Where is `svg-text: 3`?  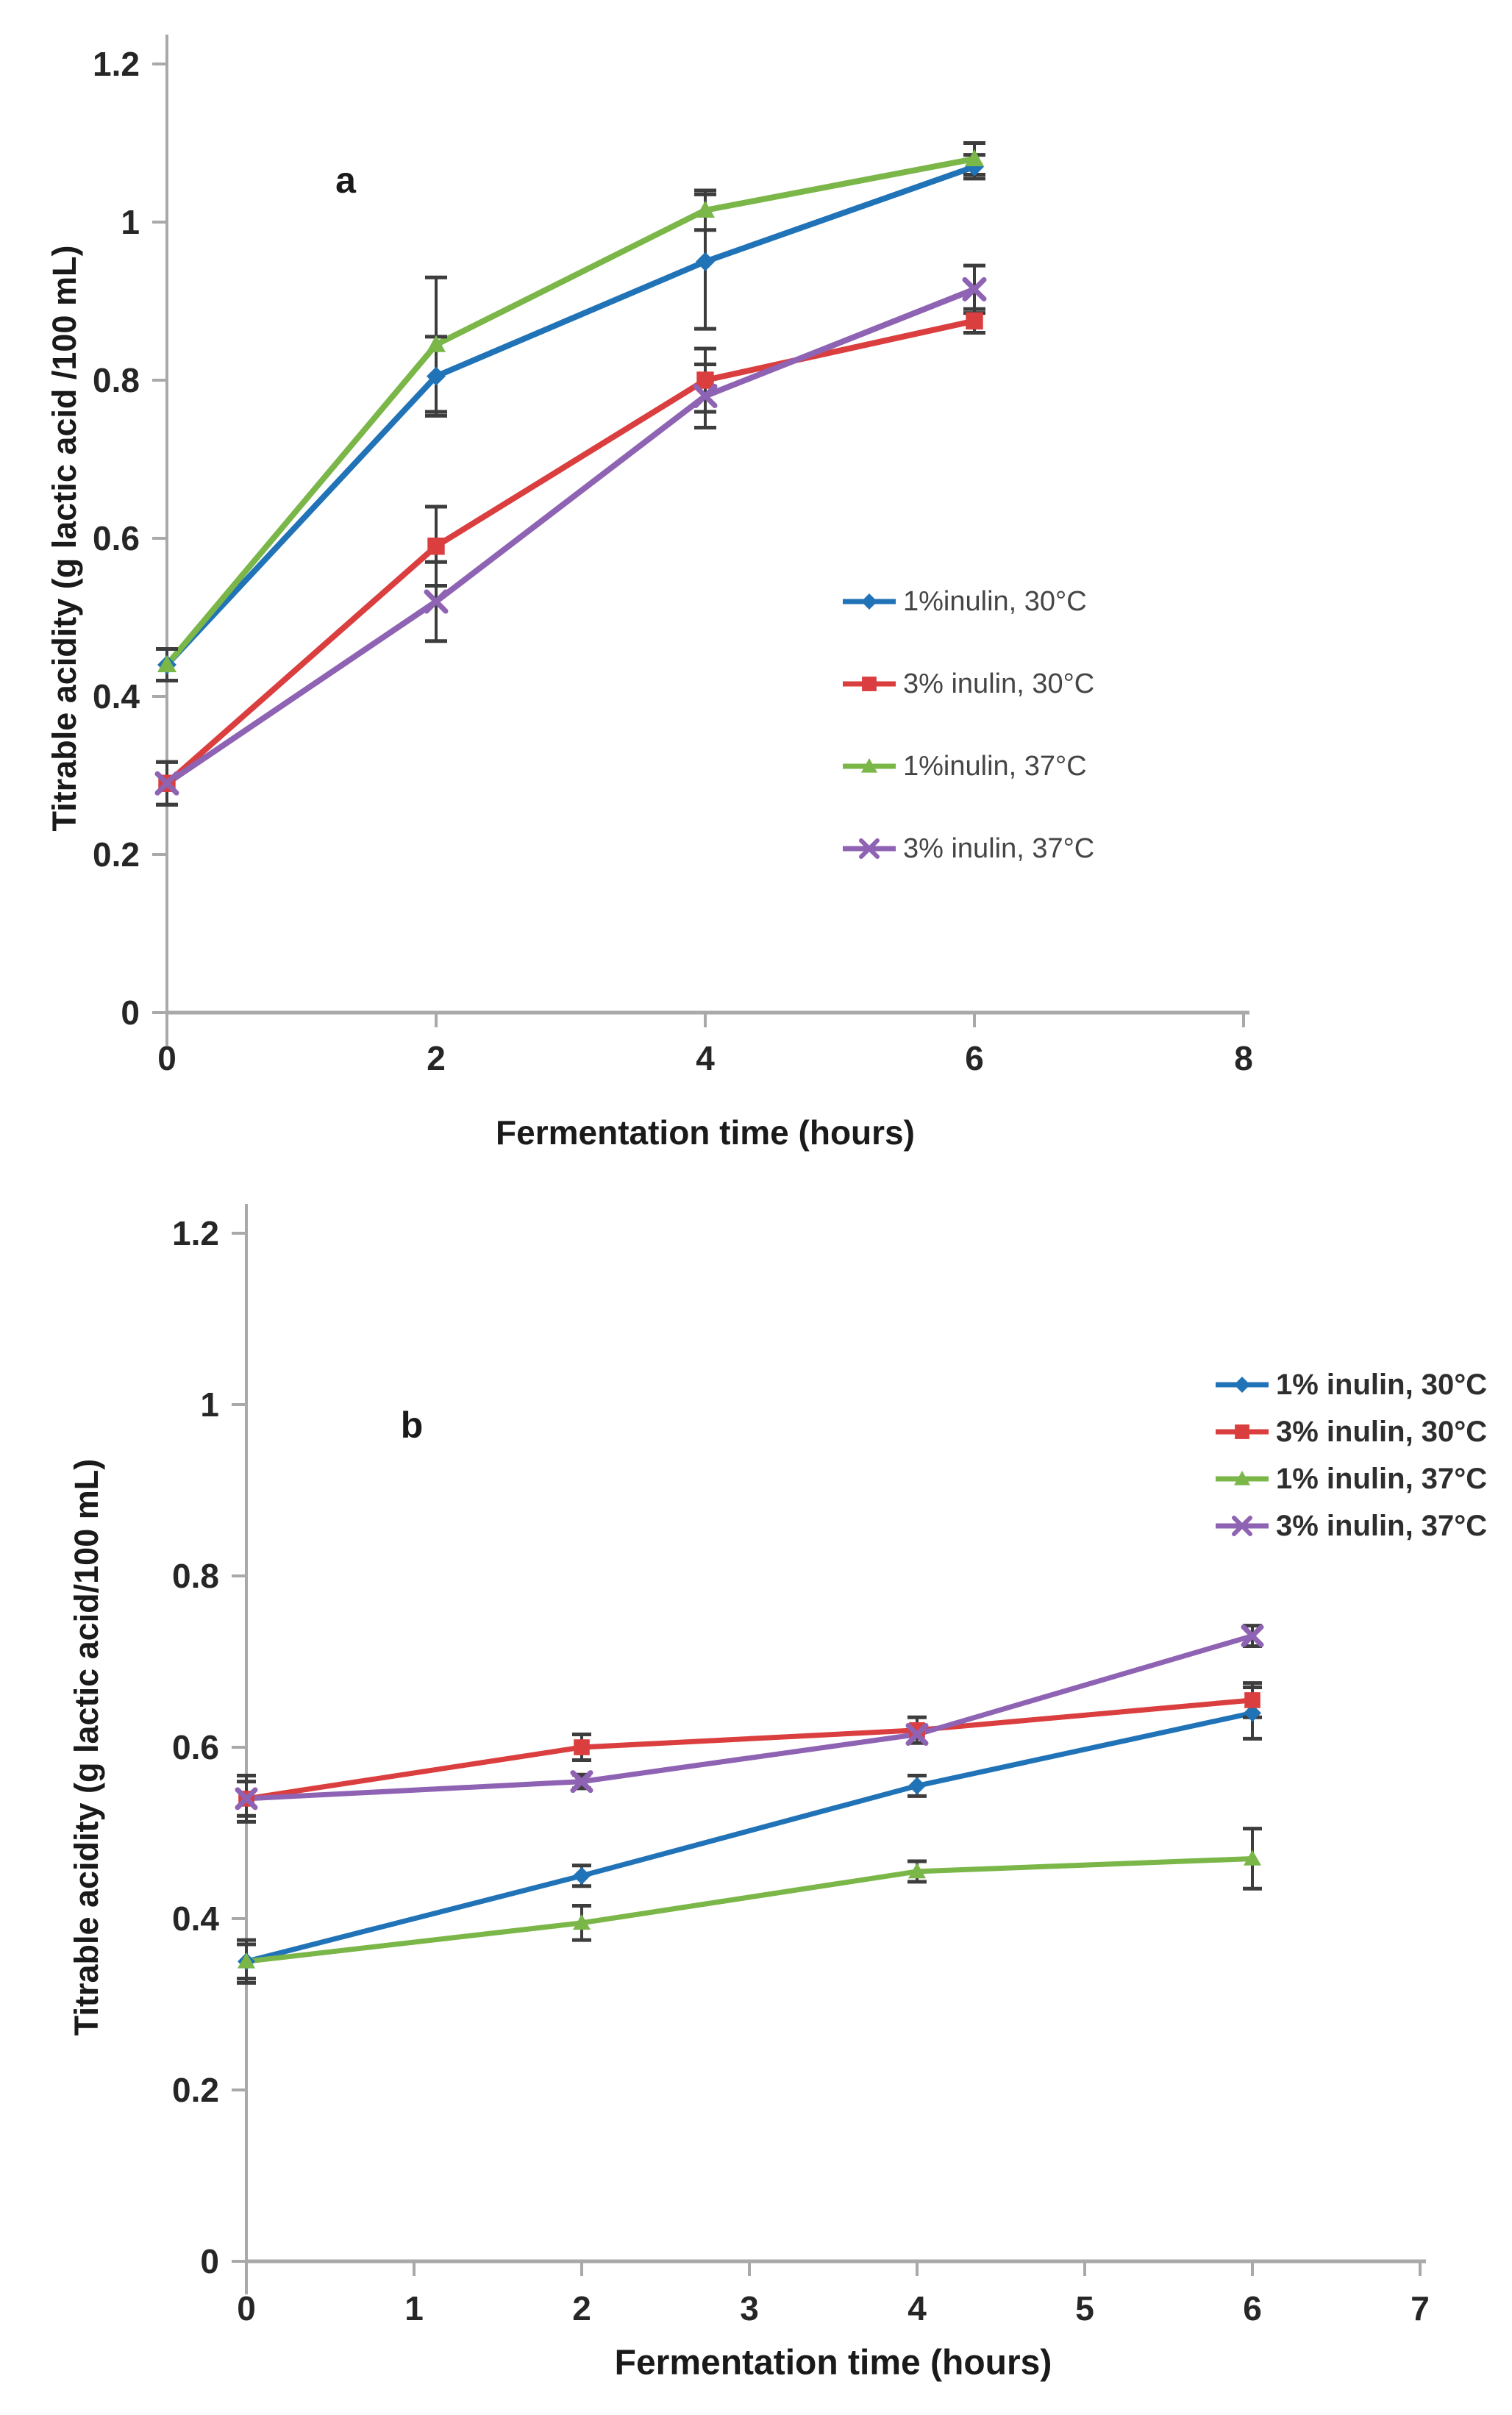
svg-text: 3 is located at coordinates (750, 2308).